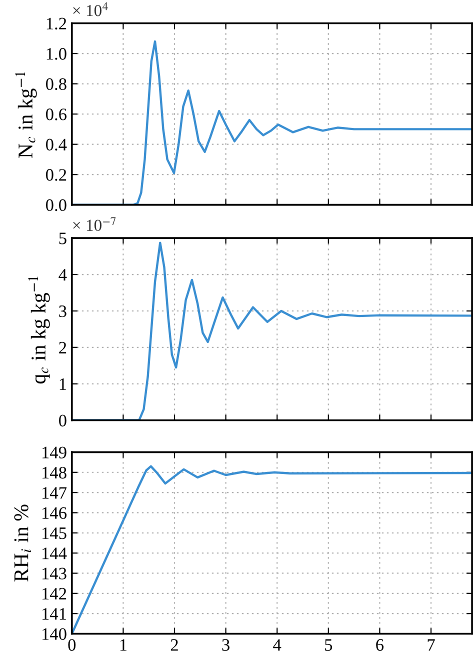 This screenshot has height=665, width=473. What do you see at coordinates (54, 554) in the screenshot?
I see `y-tick-label: 144` at bounding box center [54, 554].